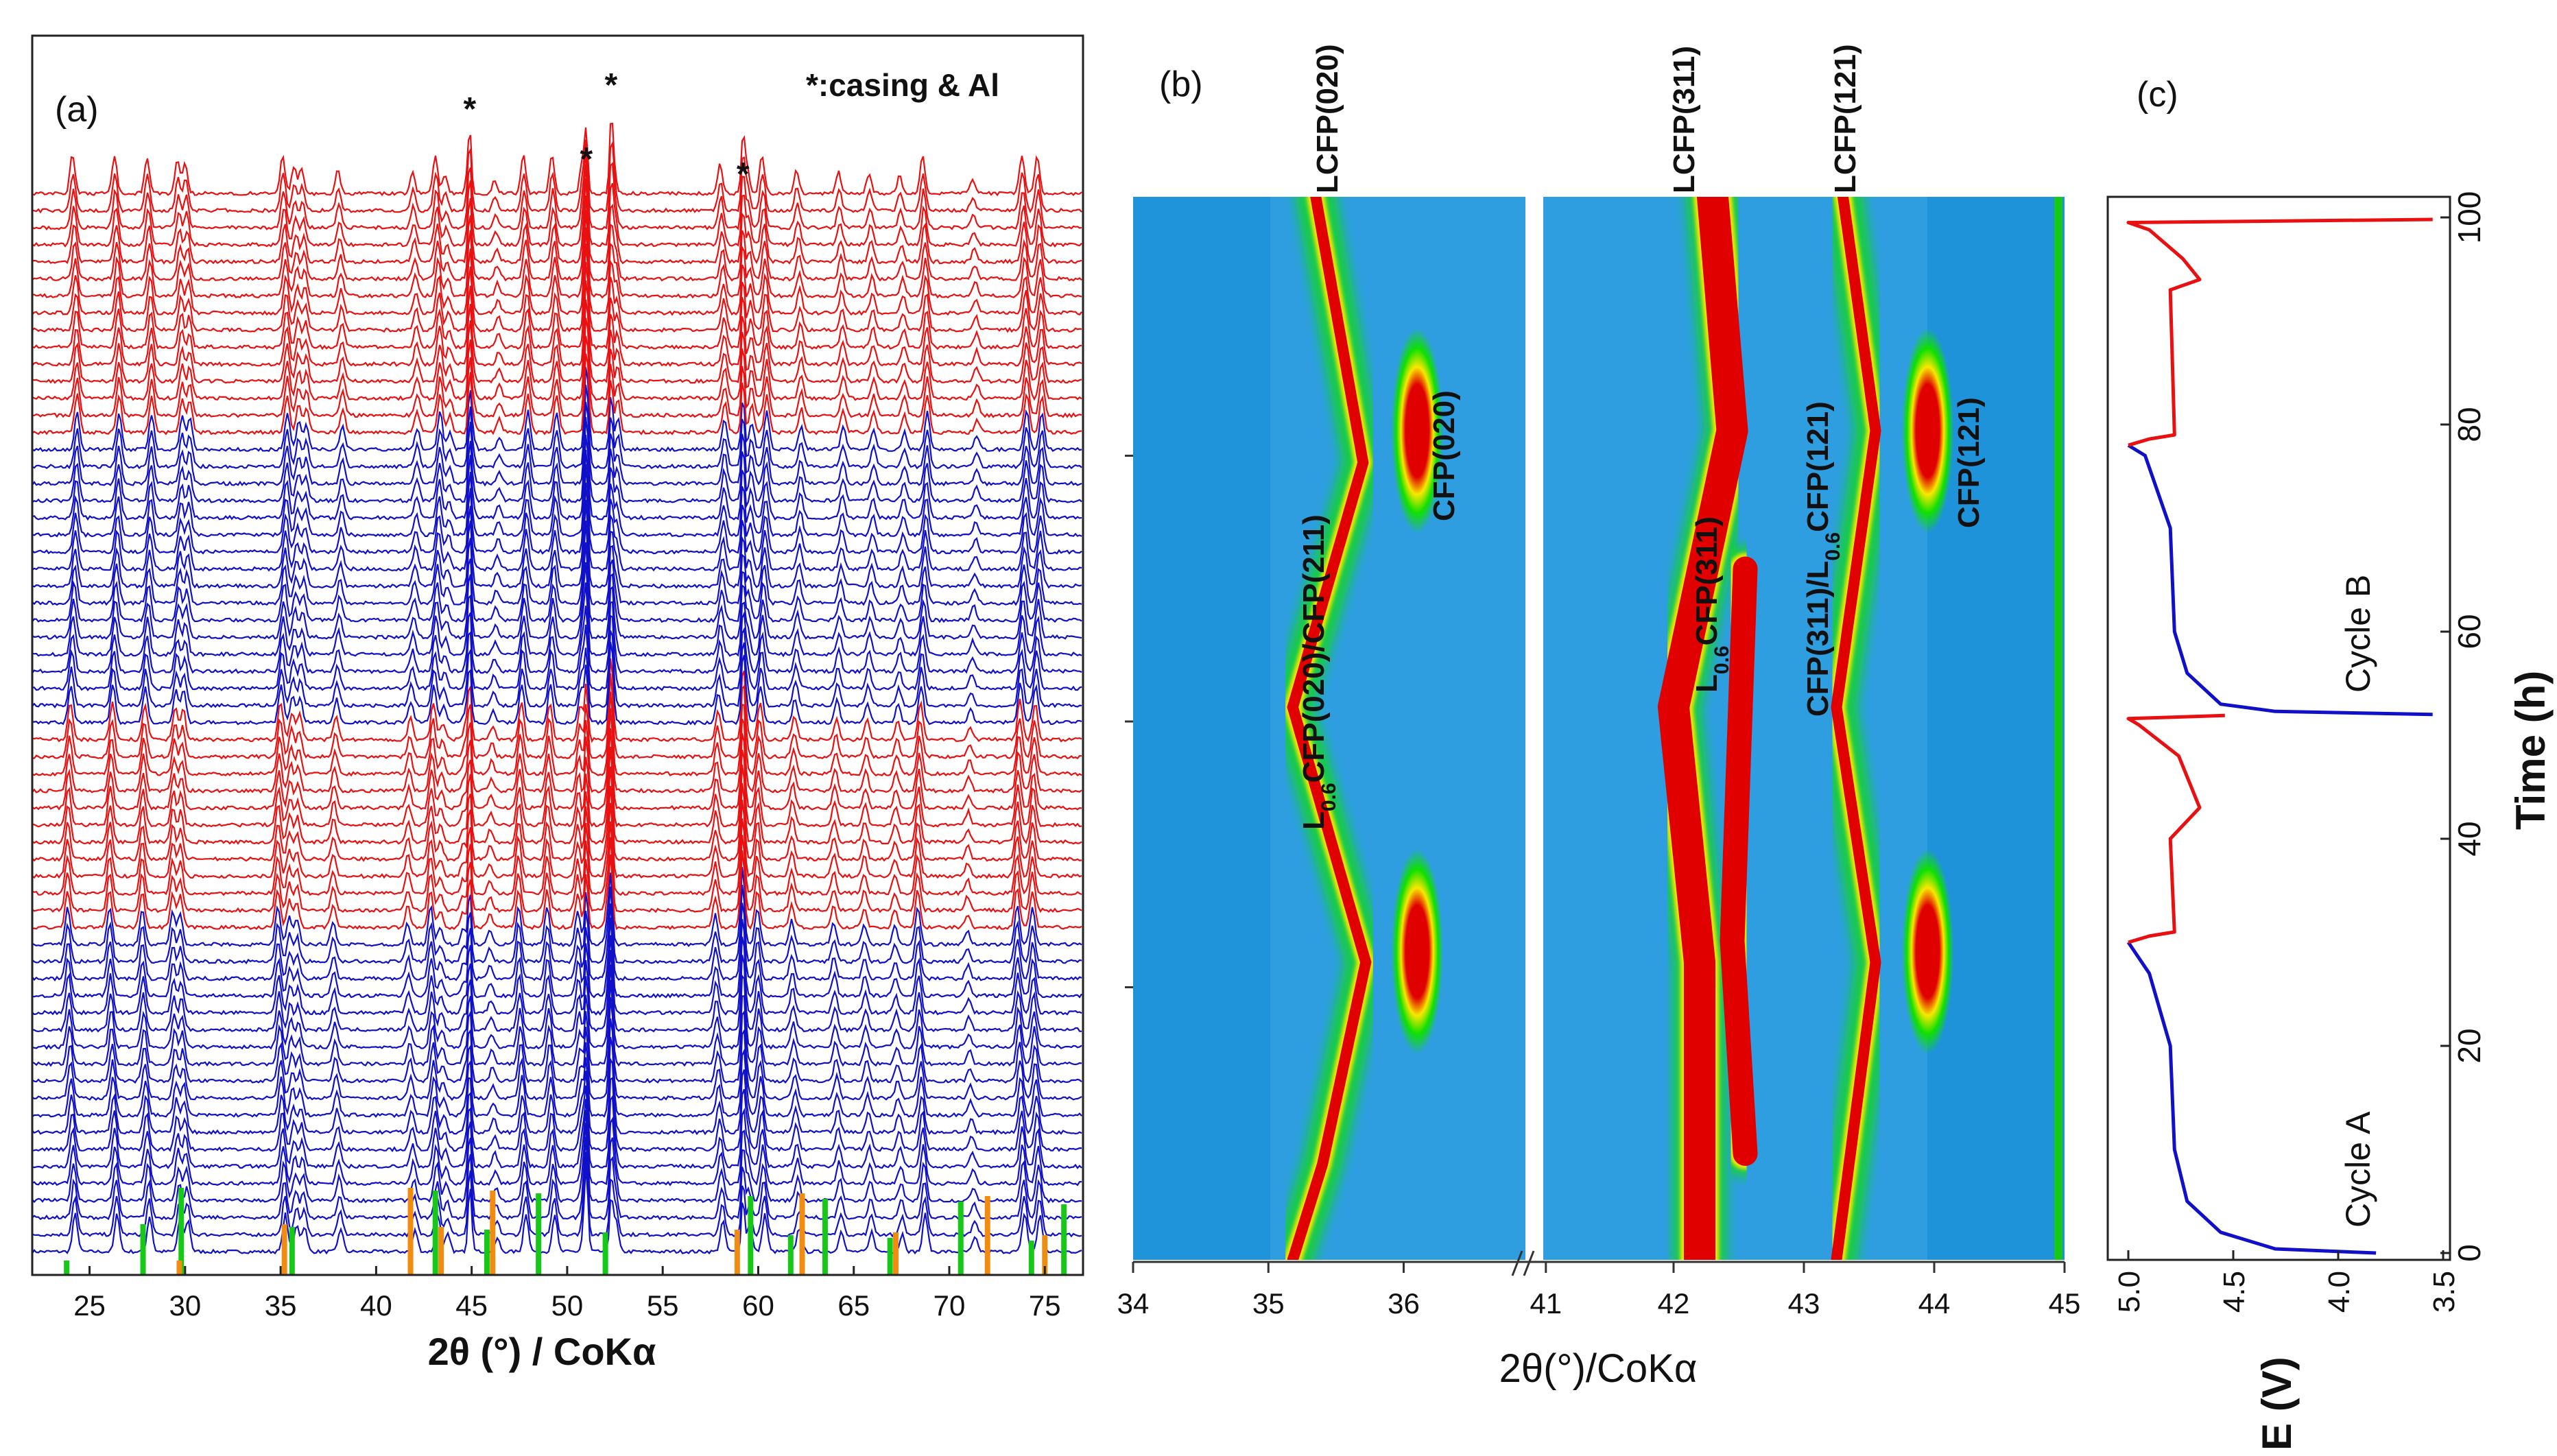 Image resolution: width=2557 pixels, height=1456 pixels. I want to click on panel-c-ticks: 5.0 4.5 4.0 3.5 0 20 40 60 80 100, so click(2300, 752).